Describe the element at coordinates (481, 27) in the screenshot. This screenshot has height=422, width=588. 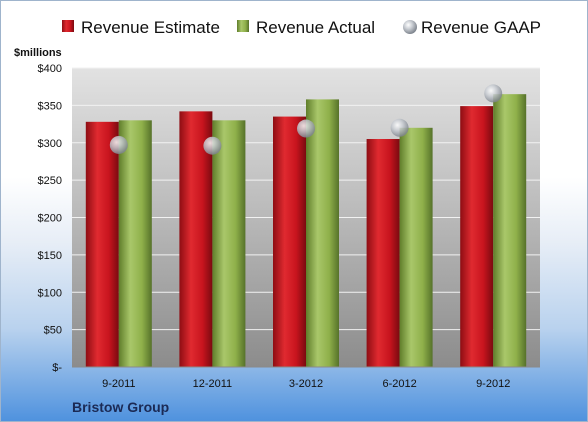
I see `legend-label-revenue-gaap: Revenue GAAP` at that location.